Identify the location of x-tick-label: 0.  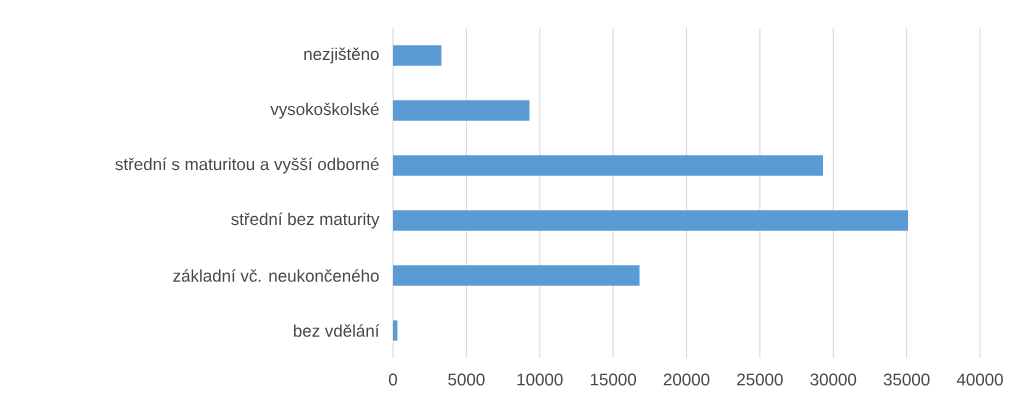
(393, 379).